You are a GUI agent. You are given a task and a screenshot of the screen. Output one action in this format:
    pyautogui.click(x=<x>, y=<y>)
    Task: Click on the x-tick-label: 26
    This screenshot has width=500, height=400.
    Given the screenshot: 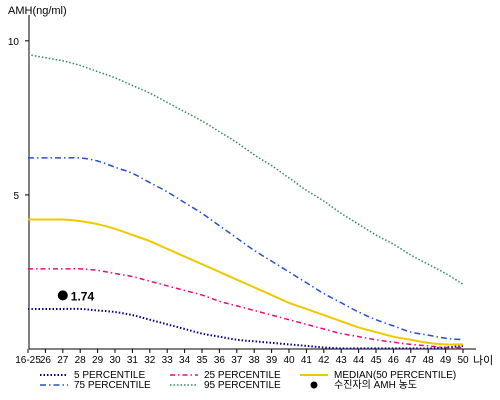 What is the action you would take?
    pyautogui.click(x=46, y=360)
    